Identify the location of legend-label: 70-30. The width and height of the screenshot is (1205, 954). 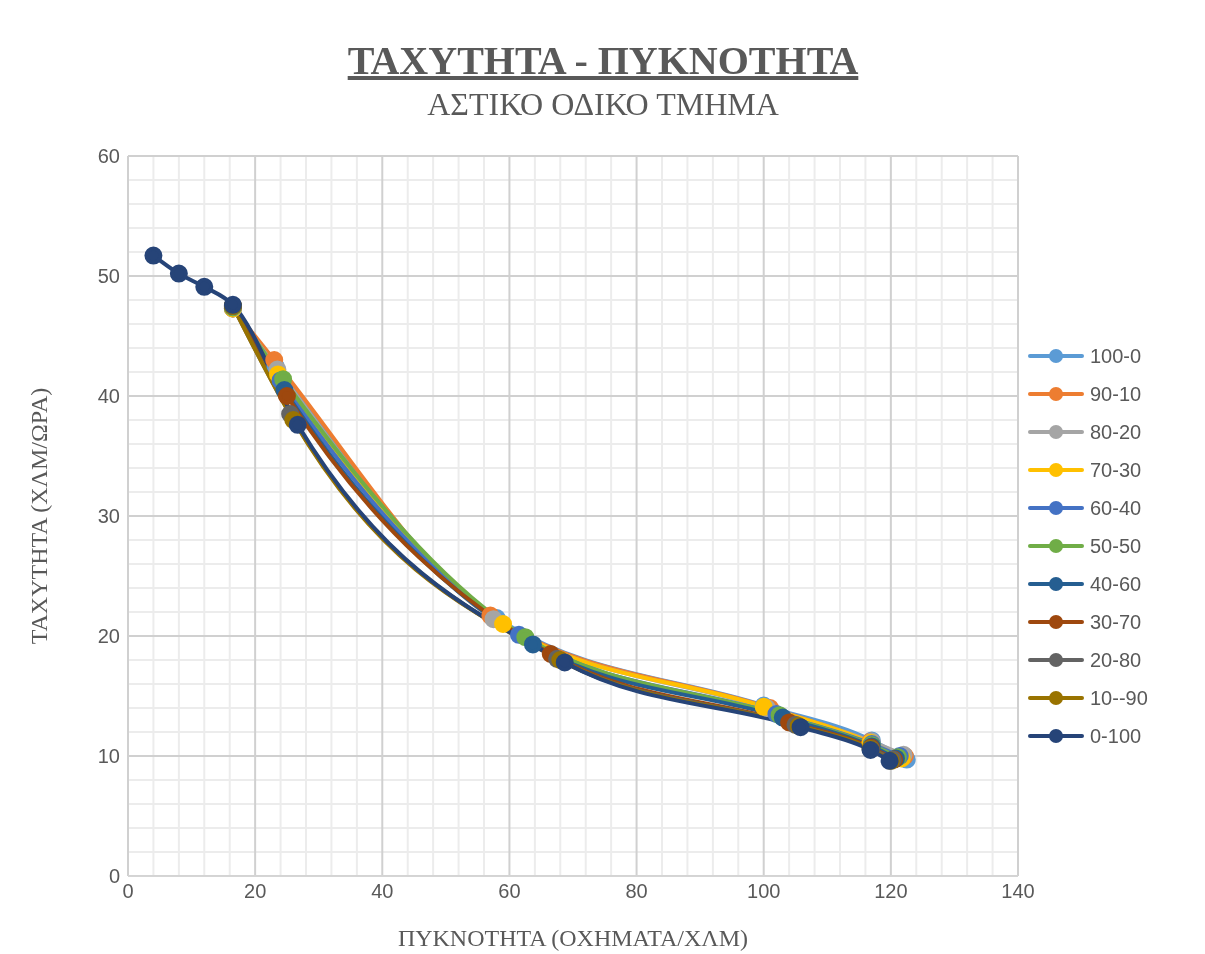
(1116, 470).